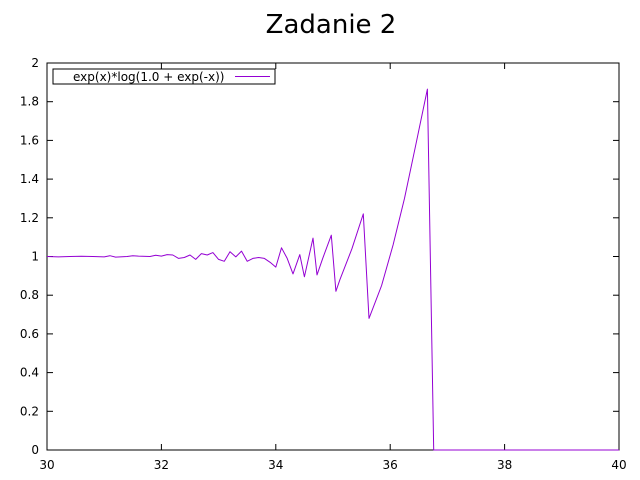 The image size is (640, 480). Describe the element at coordinates (29, 411) in the screenshot. I see `y-tick-label: 0.2` at that location.